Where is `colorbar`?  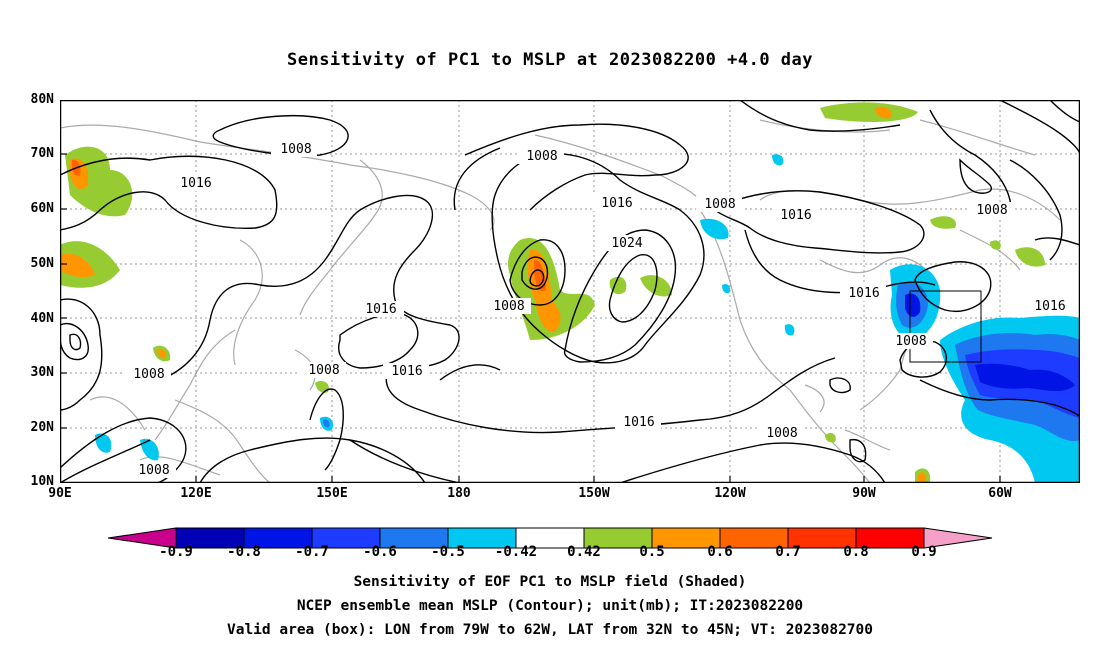 colorbar is located at coordinates (550, 538).